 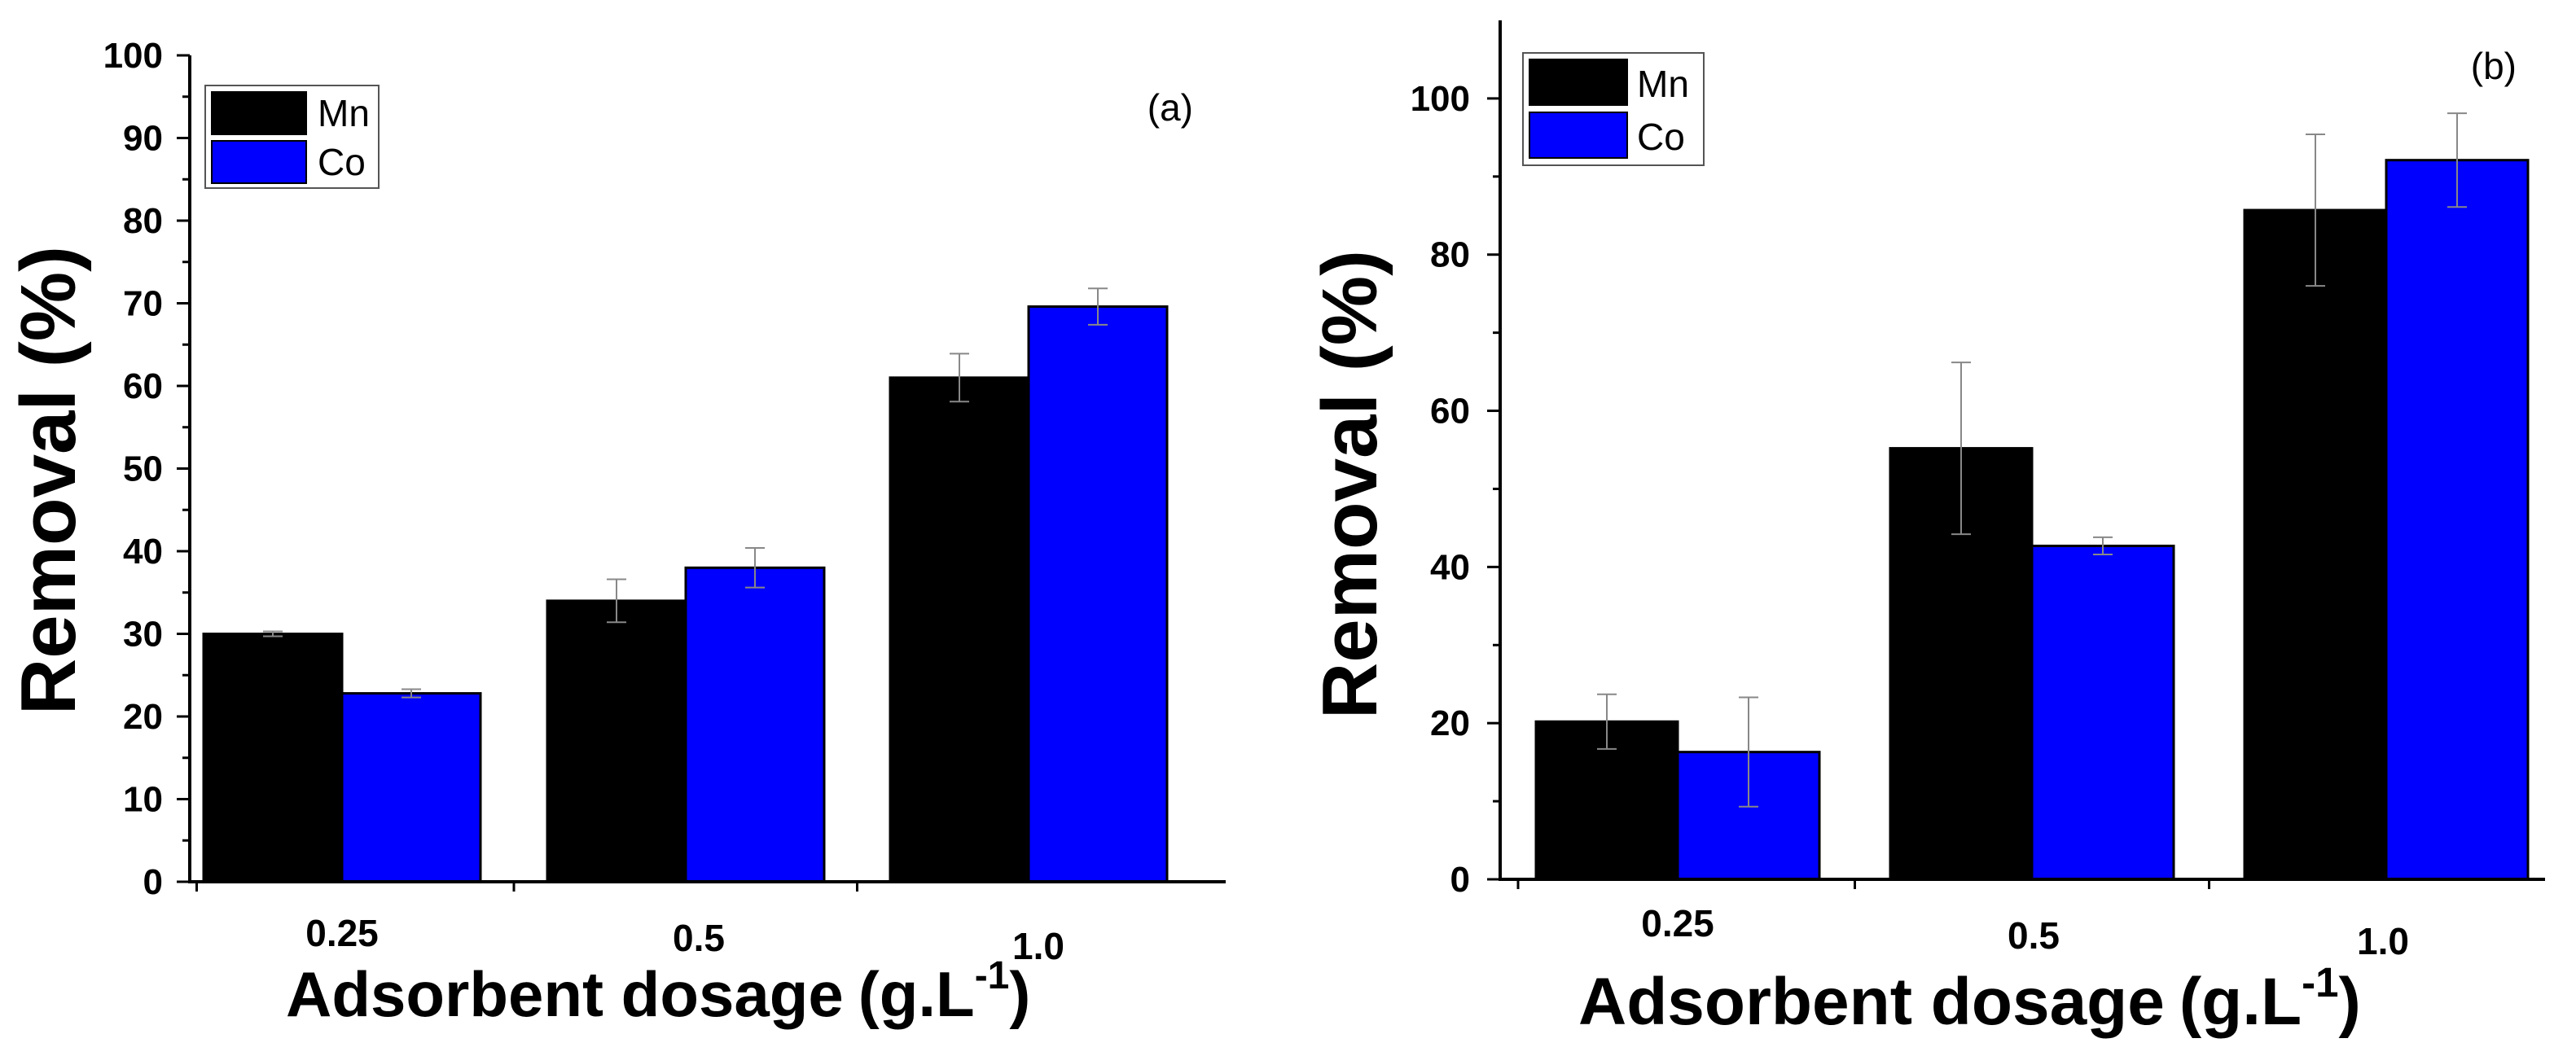 What do you see at coordinates (143, 469) in the screenshot?
I see `y-tick-label: 50` at bounding box center [143, 469].